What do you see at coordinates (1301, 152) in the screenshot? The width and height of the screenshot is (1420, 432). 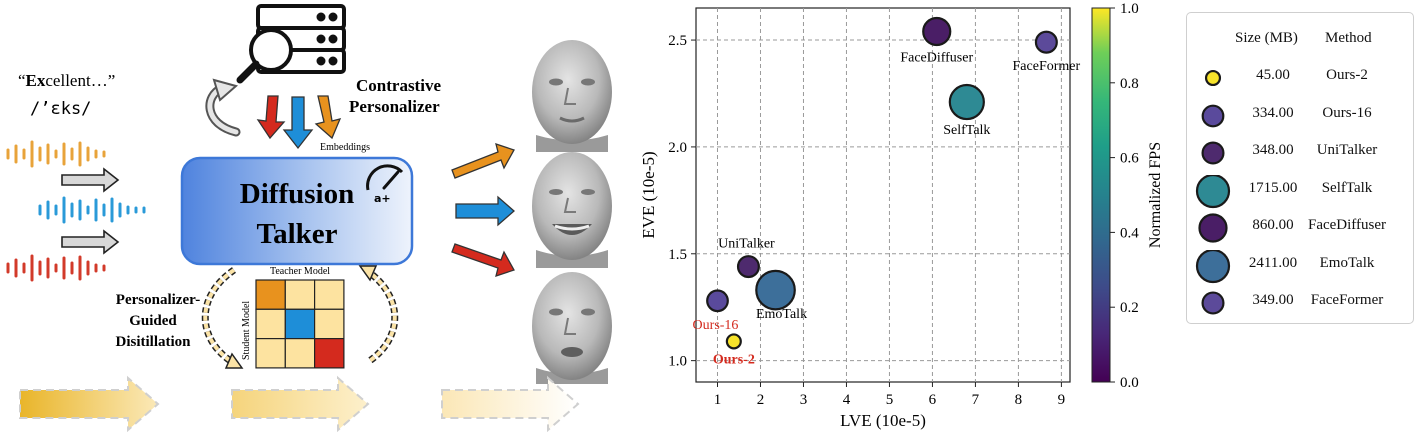 I see `legend-row: 348.00 UniTalker` at bounding box center [1301, 152].